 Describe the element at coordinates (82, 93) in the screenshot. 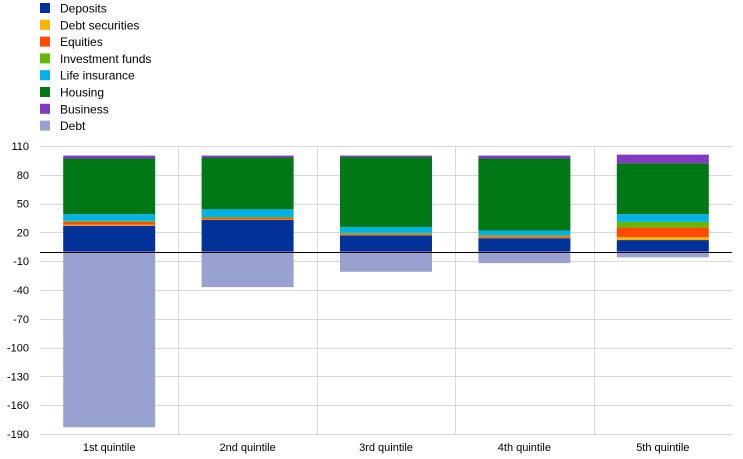

I see `legend-label-5: Housing` at that location.